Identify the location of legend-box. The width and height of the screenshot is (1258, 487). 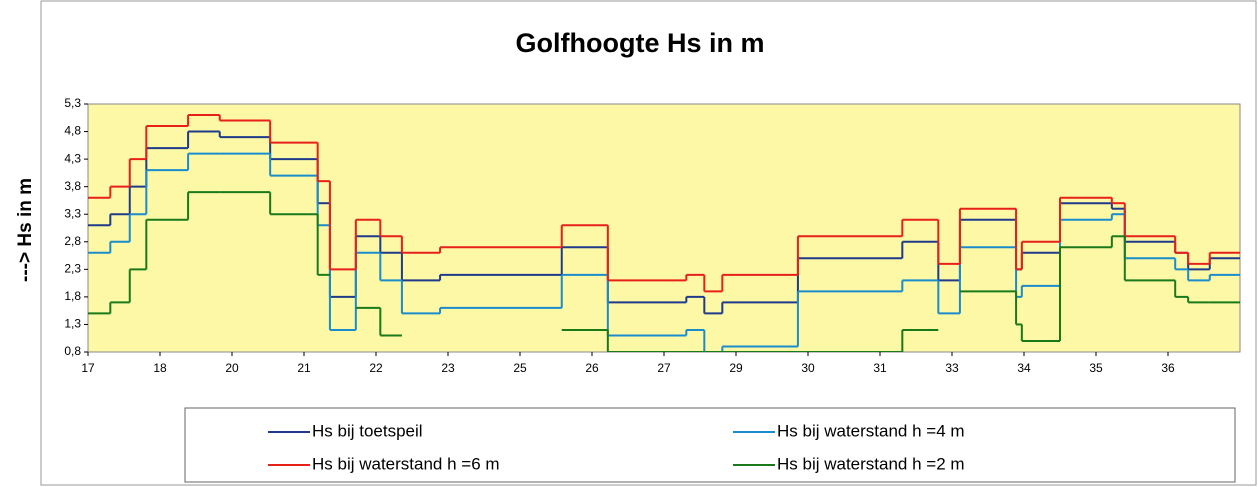
(710, 445).